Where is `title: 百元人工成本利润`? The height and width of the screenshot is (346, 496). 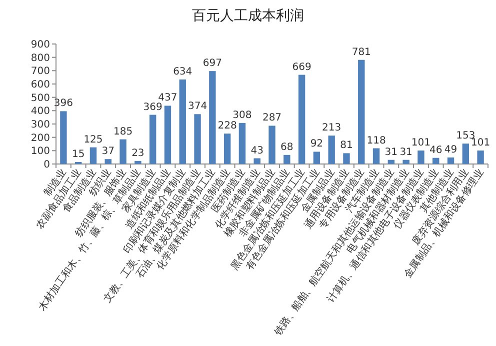
title: 百元人工成本利润 is located at coordinates (248, 16).